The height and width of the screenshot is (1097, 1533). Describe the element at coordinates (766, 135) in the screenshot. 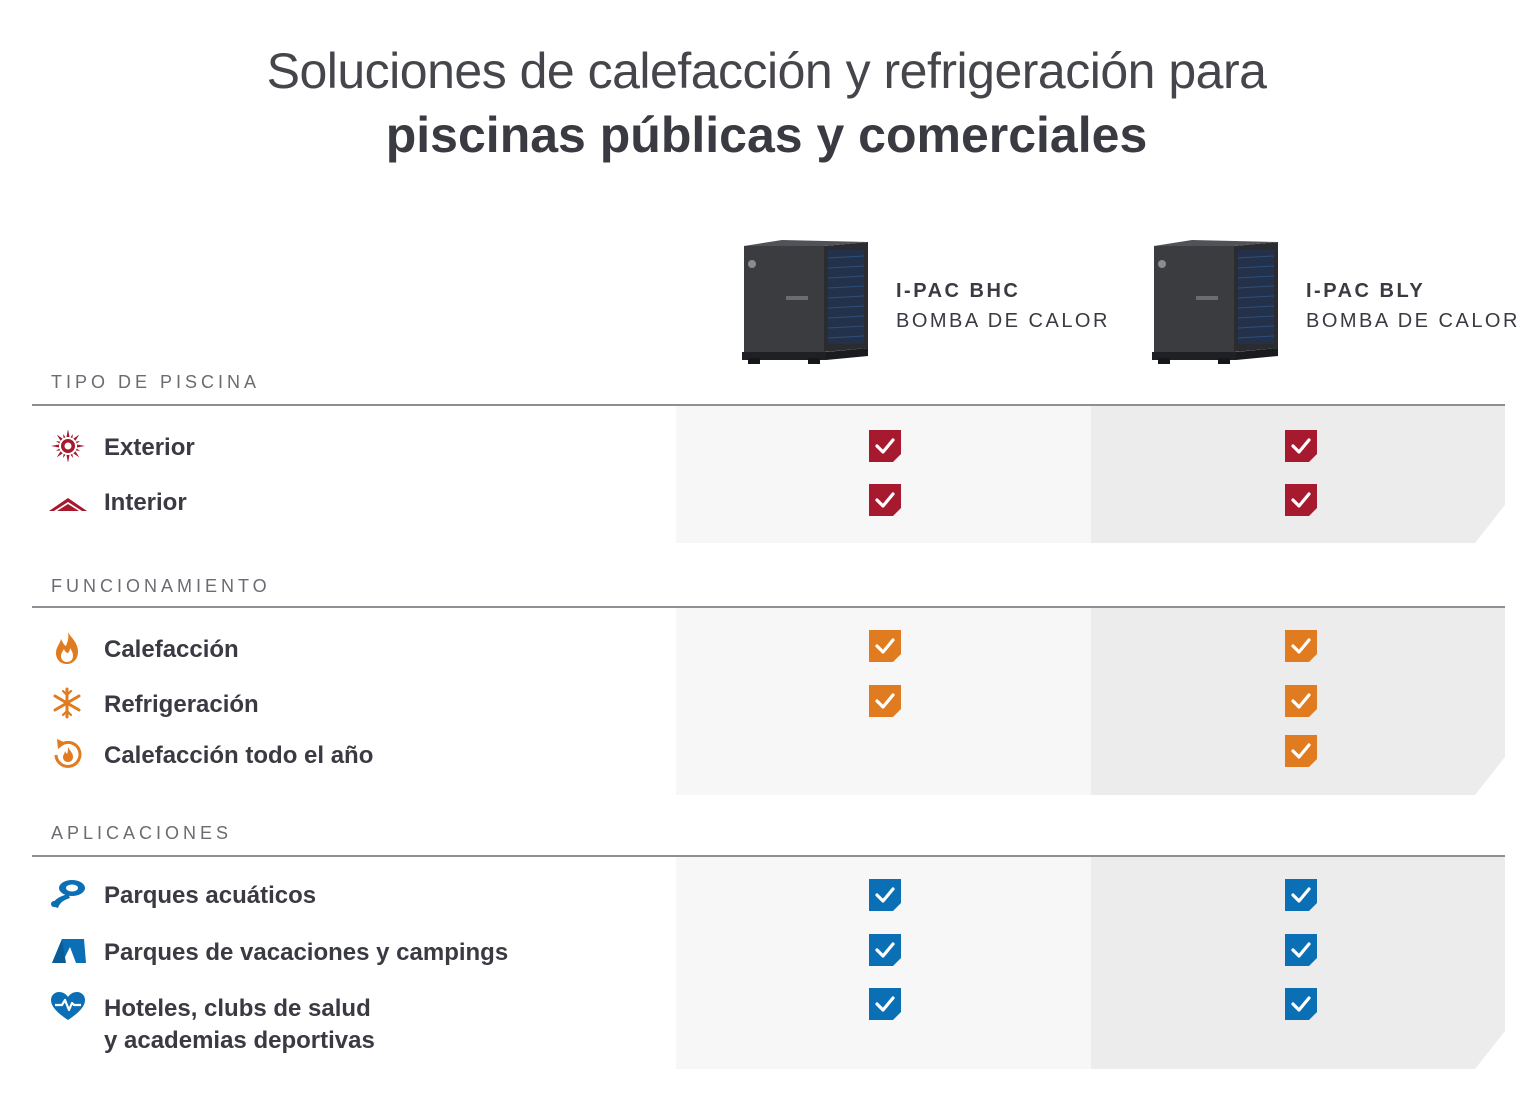

I see `title-line-2: piscinas públicas y comerciales` at that location.